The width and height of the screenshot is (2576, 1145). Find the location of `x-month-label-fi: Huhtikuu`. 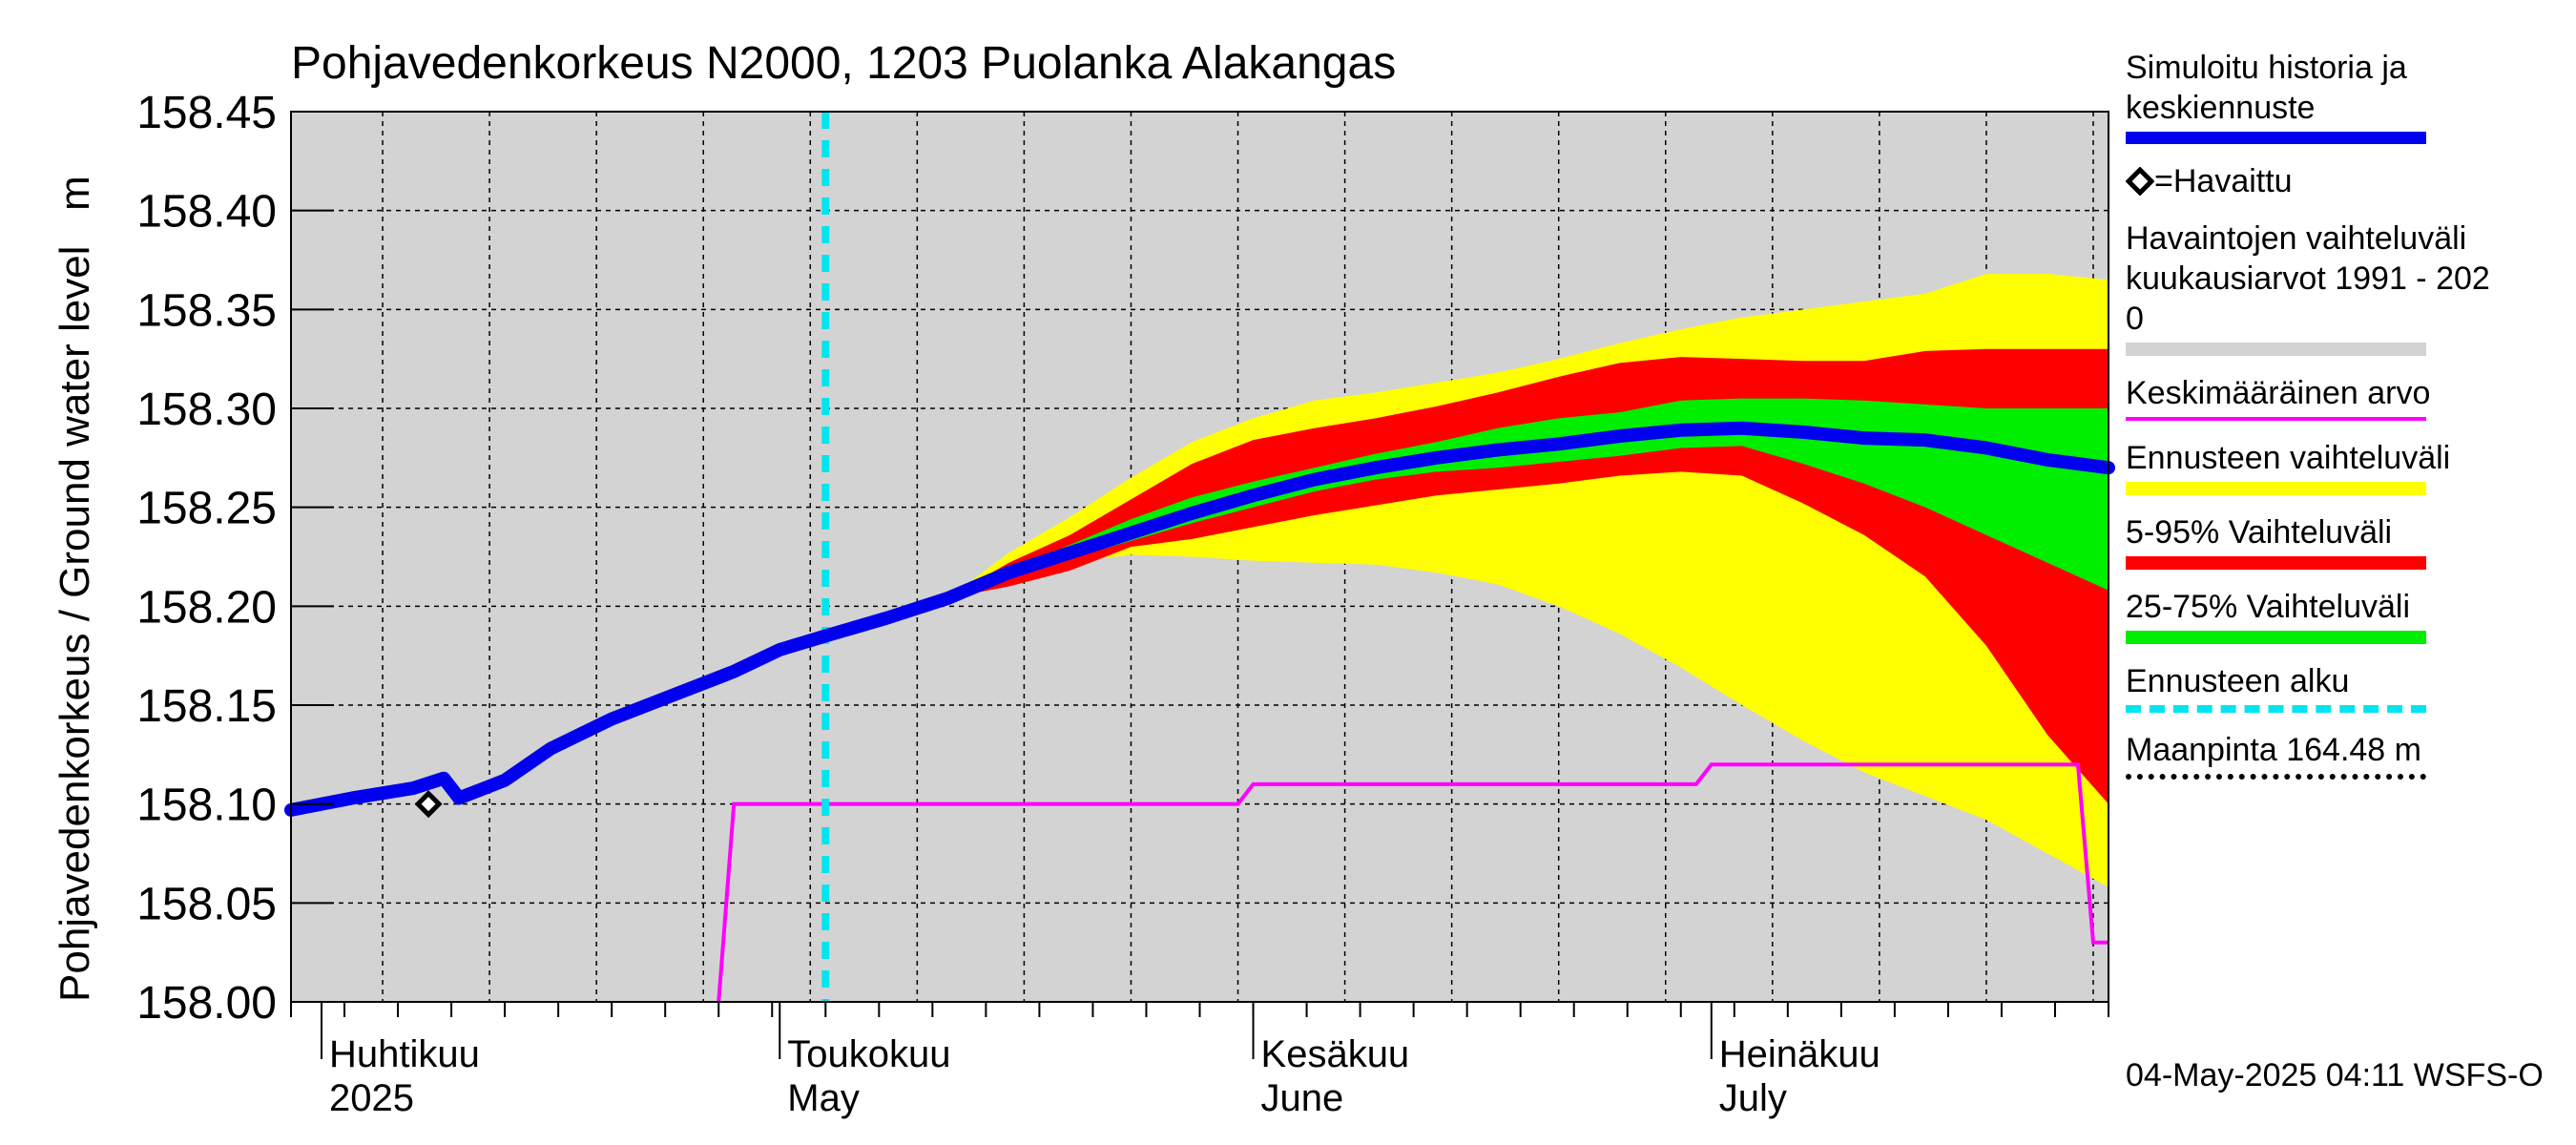

x-month-label-fi: Huhtikuu is located at coordinates (404, 1054).